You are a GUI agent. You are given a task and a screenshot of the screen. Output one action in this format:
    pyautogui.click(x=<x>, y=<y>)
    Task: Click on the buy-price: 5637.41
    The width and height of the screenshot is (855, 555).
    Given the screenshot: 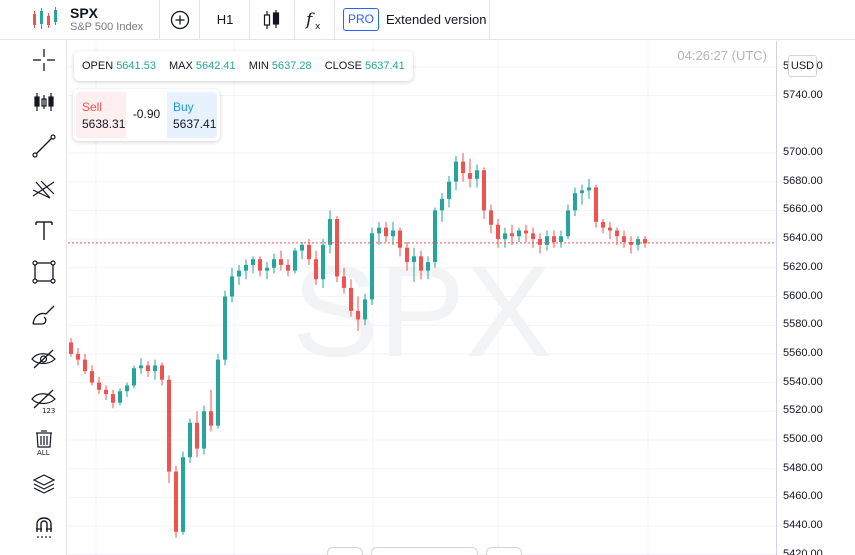 What is the action you would take?
    pyautogui.click(x=195, y=124)
    